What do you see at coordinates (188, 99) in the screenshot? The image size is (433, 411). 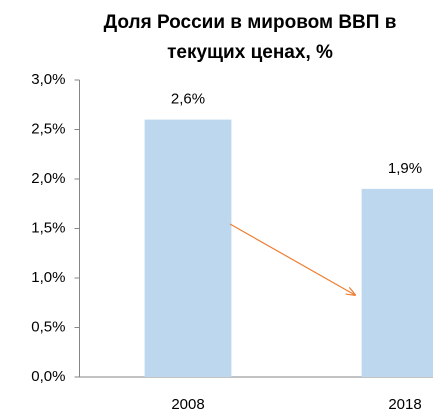 I see `value-label: 2,6%` at bounding box center [188, 99].